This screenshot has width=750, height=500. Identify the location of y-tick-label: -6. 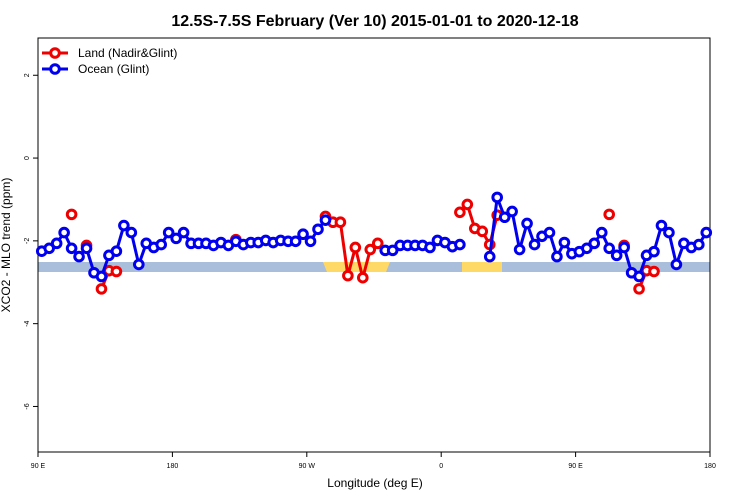
(27, 406).